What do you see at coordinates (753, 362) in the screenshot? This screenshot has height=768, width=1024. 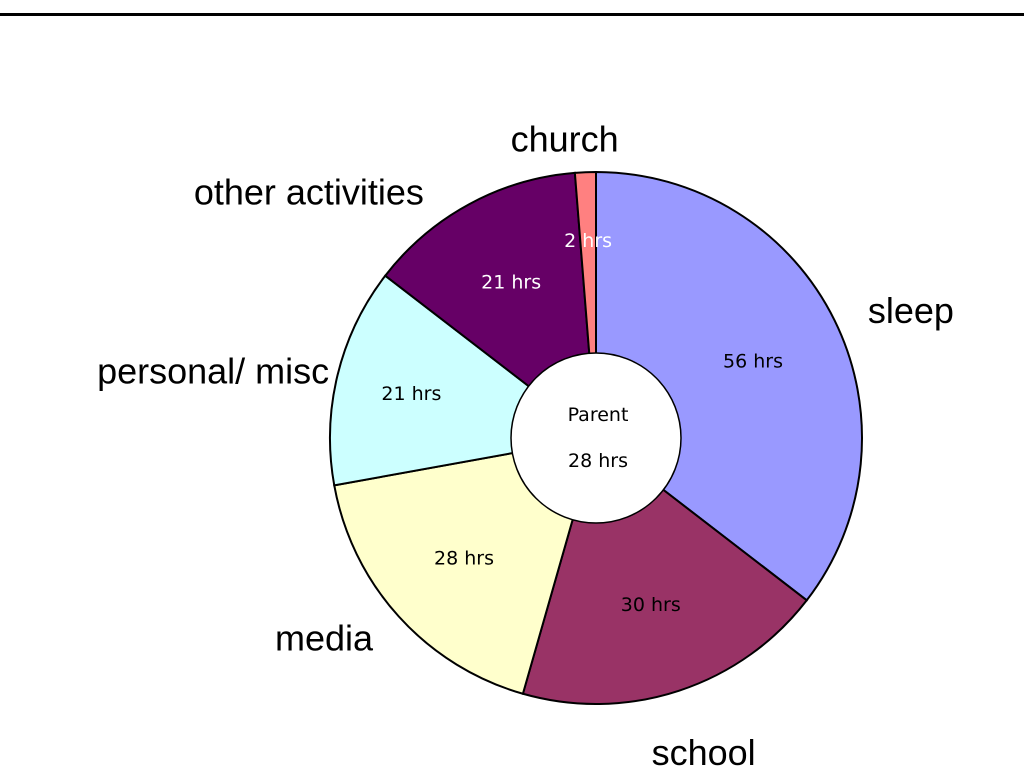 I see `value-label-sleep: 56 hrs` at bounding box center [753, 362].